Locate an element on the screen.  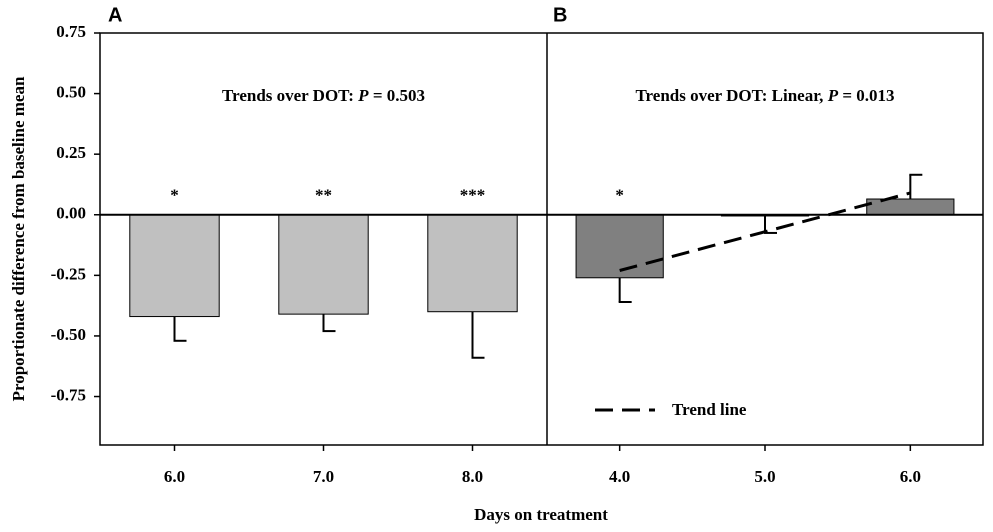
annotation: Trends over DOT: P = 0.503 is located at coordinates (323, 95).